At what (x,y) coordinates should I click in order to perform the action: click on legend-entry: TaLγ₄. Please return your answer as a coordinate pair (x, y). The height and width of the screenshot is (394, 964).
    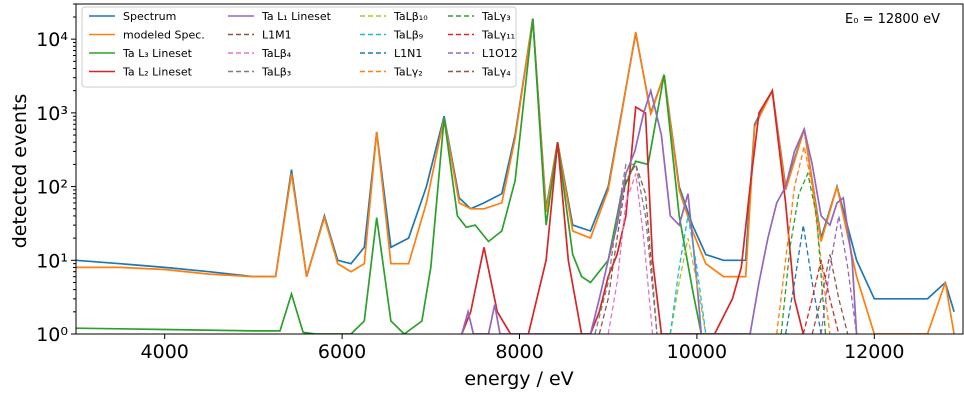
    Looking at the image, I should click on (479, 72).